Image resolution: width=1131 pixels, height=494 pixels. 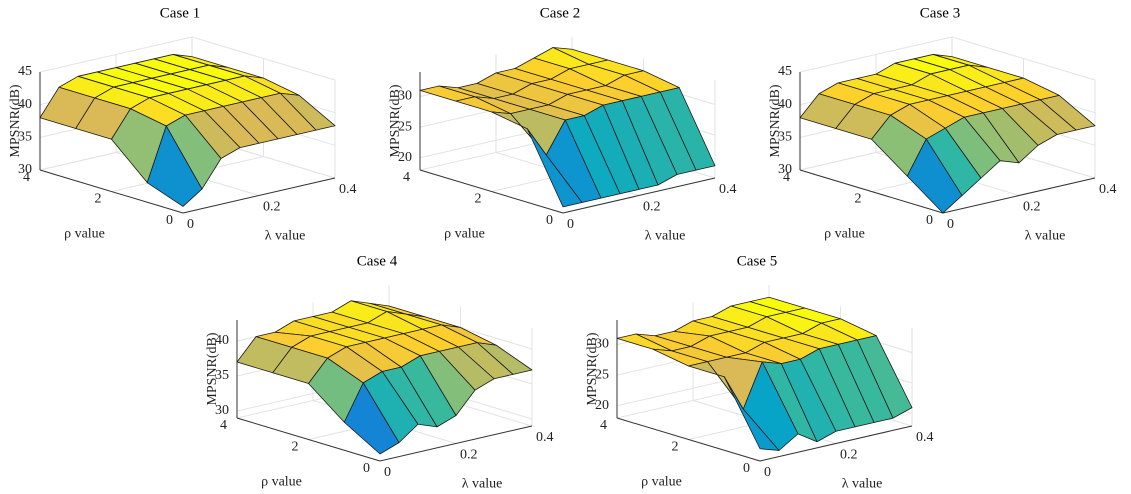 What do you see at coordinates (940, 13) in the screenshot?
I see `chart-title: Case 3` at bounding box center [940, 13].